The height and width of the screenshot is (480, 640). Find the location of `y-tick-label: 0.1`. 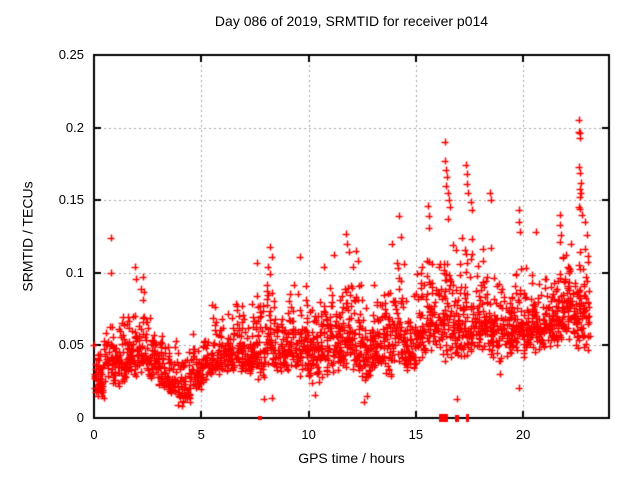

y-tick-label: 0.1 is located at coordinates (74, 272).